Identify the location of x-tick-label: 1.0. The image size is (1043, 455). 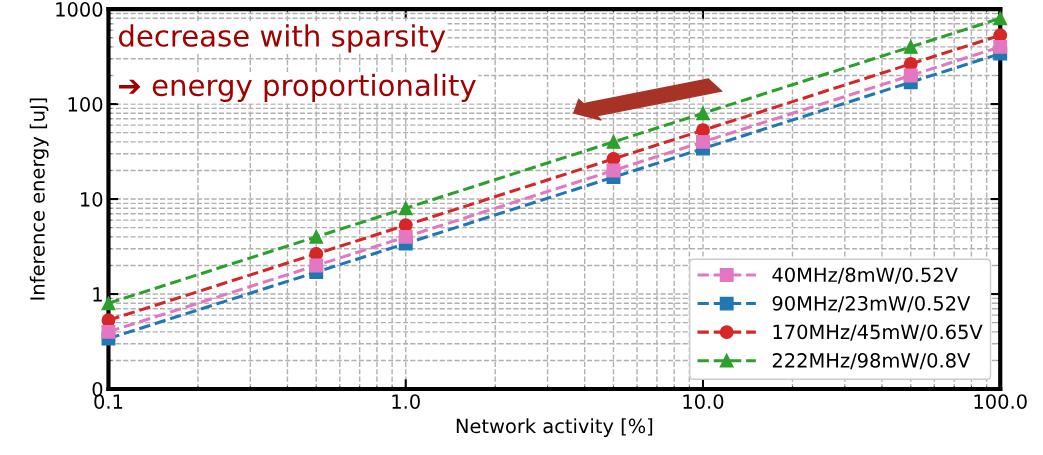
(406, 401).